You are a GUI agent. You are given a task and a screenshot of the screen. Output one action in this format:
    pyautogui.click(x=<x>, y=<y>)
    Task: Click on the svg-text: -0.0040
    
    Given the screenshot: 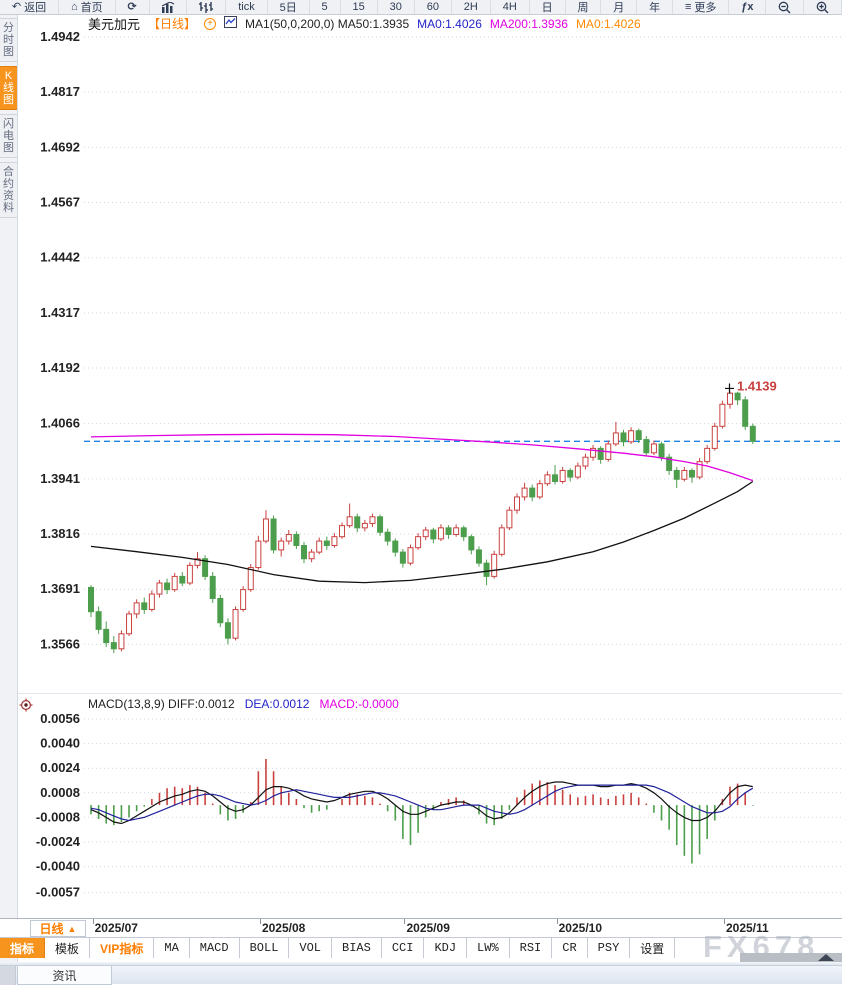 What is the action you would take?
    pyautogui.click(x=58, y=866)
    